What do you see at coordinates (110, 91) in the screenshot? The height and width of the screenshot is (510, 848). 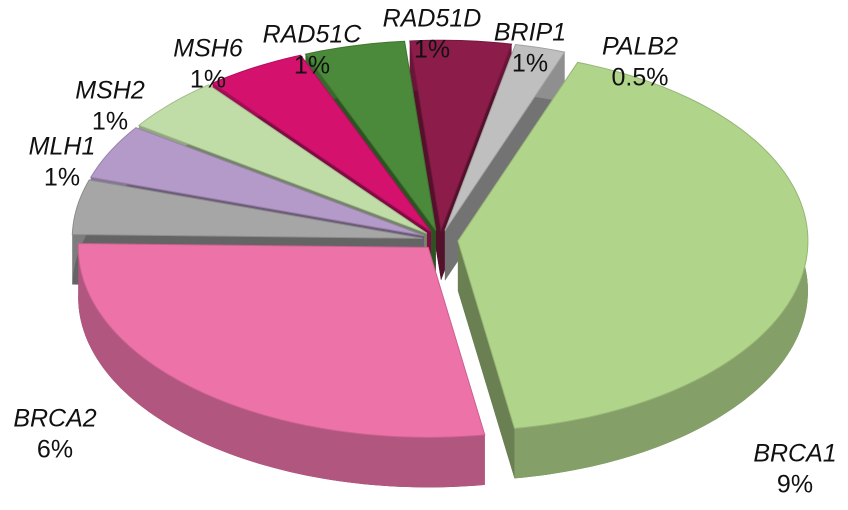 I see `slice-label: MSH2` at bounding box center [110, 91].